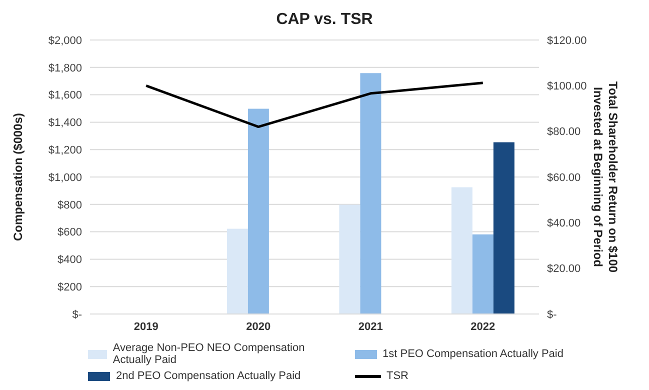 This screenshot has height=390, width=649. Describe the element at coordinates (65, 178) in the screenshot. I see `y-tick-label: $1,000` at that location.